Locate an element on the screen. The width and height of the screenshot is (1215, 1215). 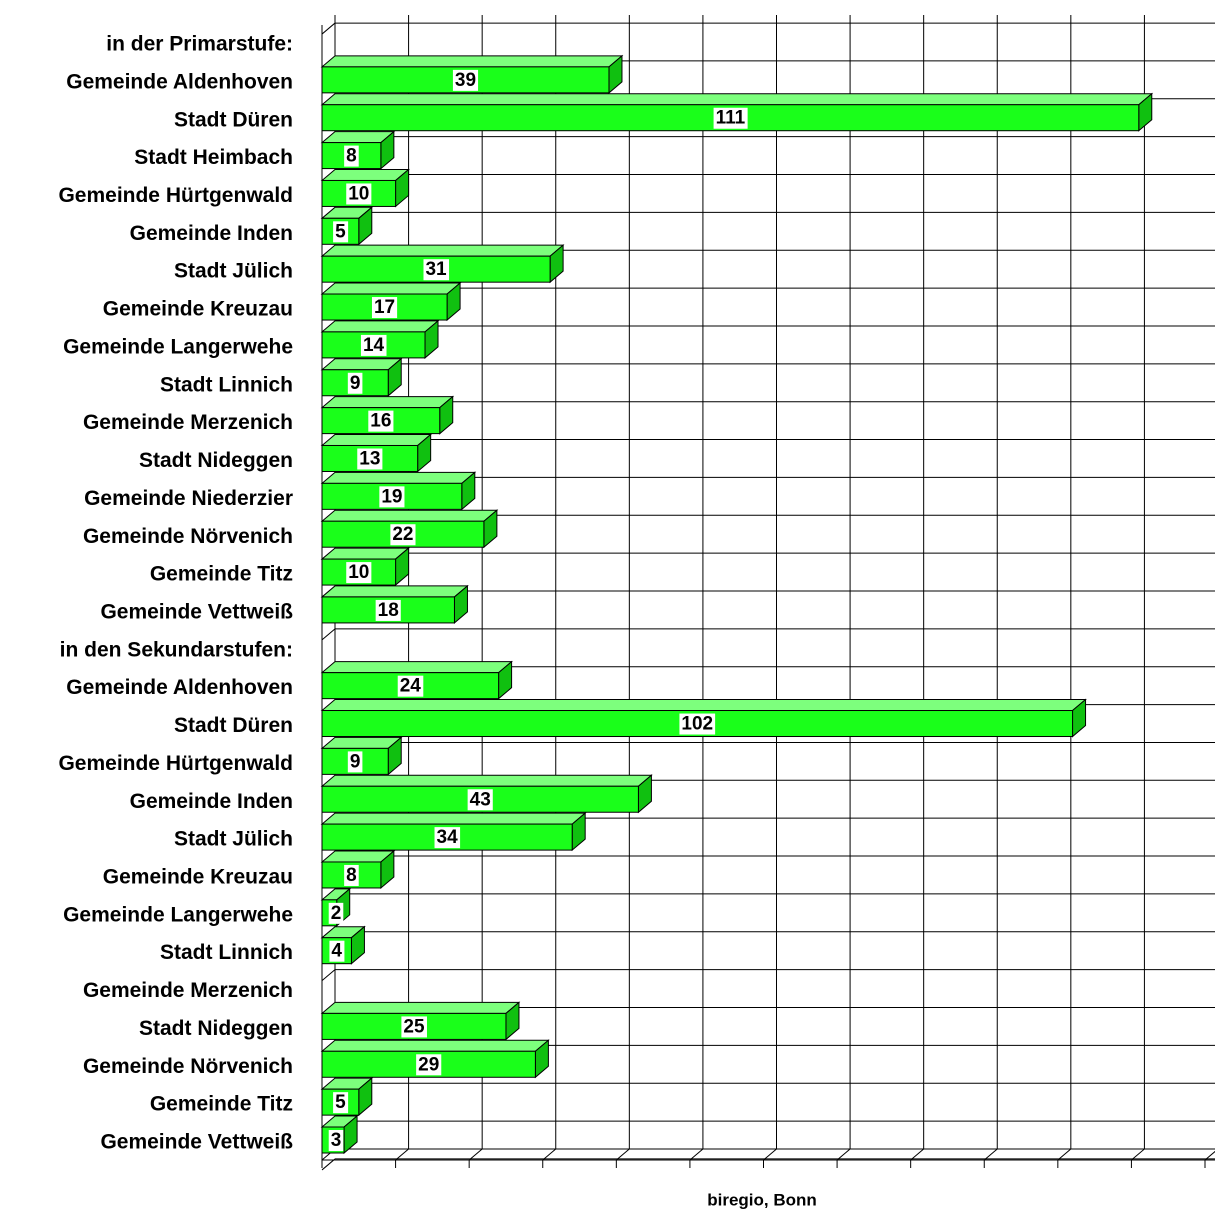
value-label: 4 is located at coordinates (336, 951).